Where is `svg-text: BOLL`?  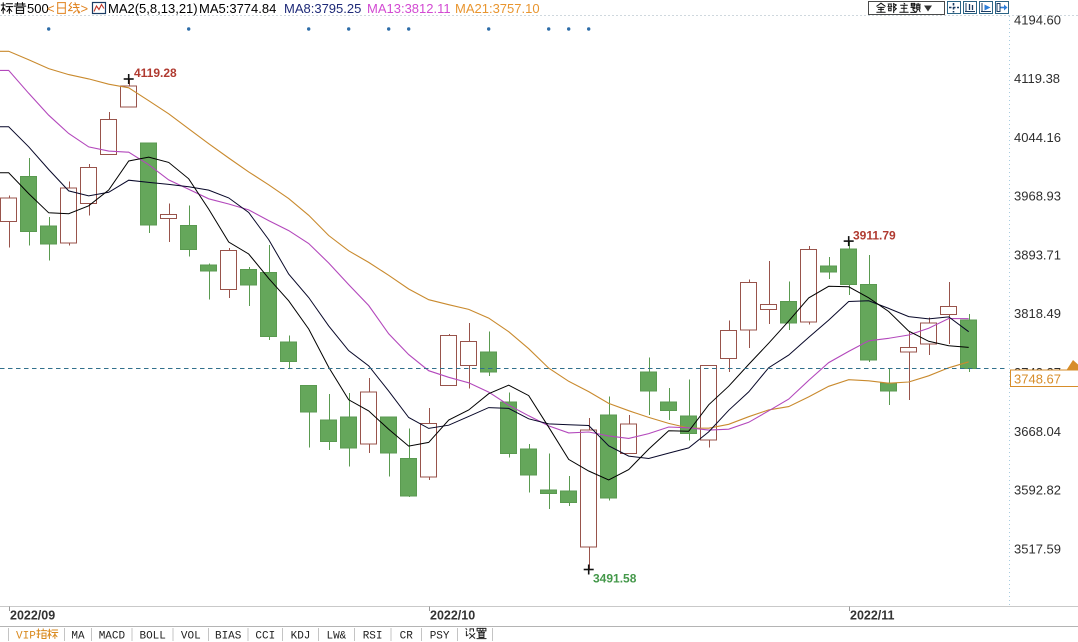
svg-text: BOLL is located at coordinates (152, 636).